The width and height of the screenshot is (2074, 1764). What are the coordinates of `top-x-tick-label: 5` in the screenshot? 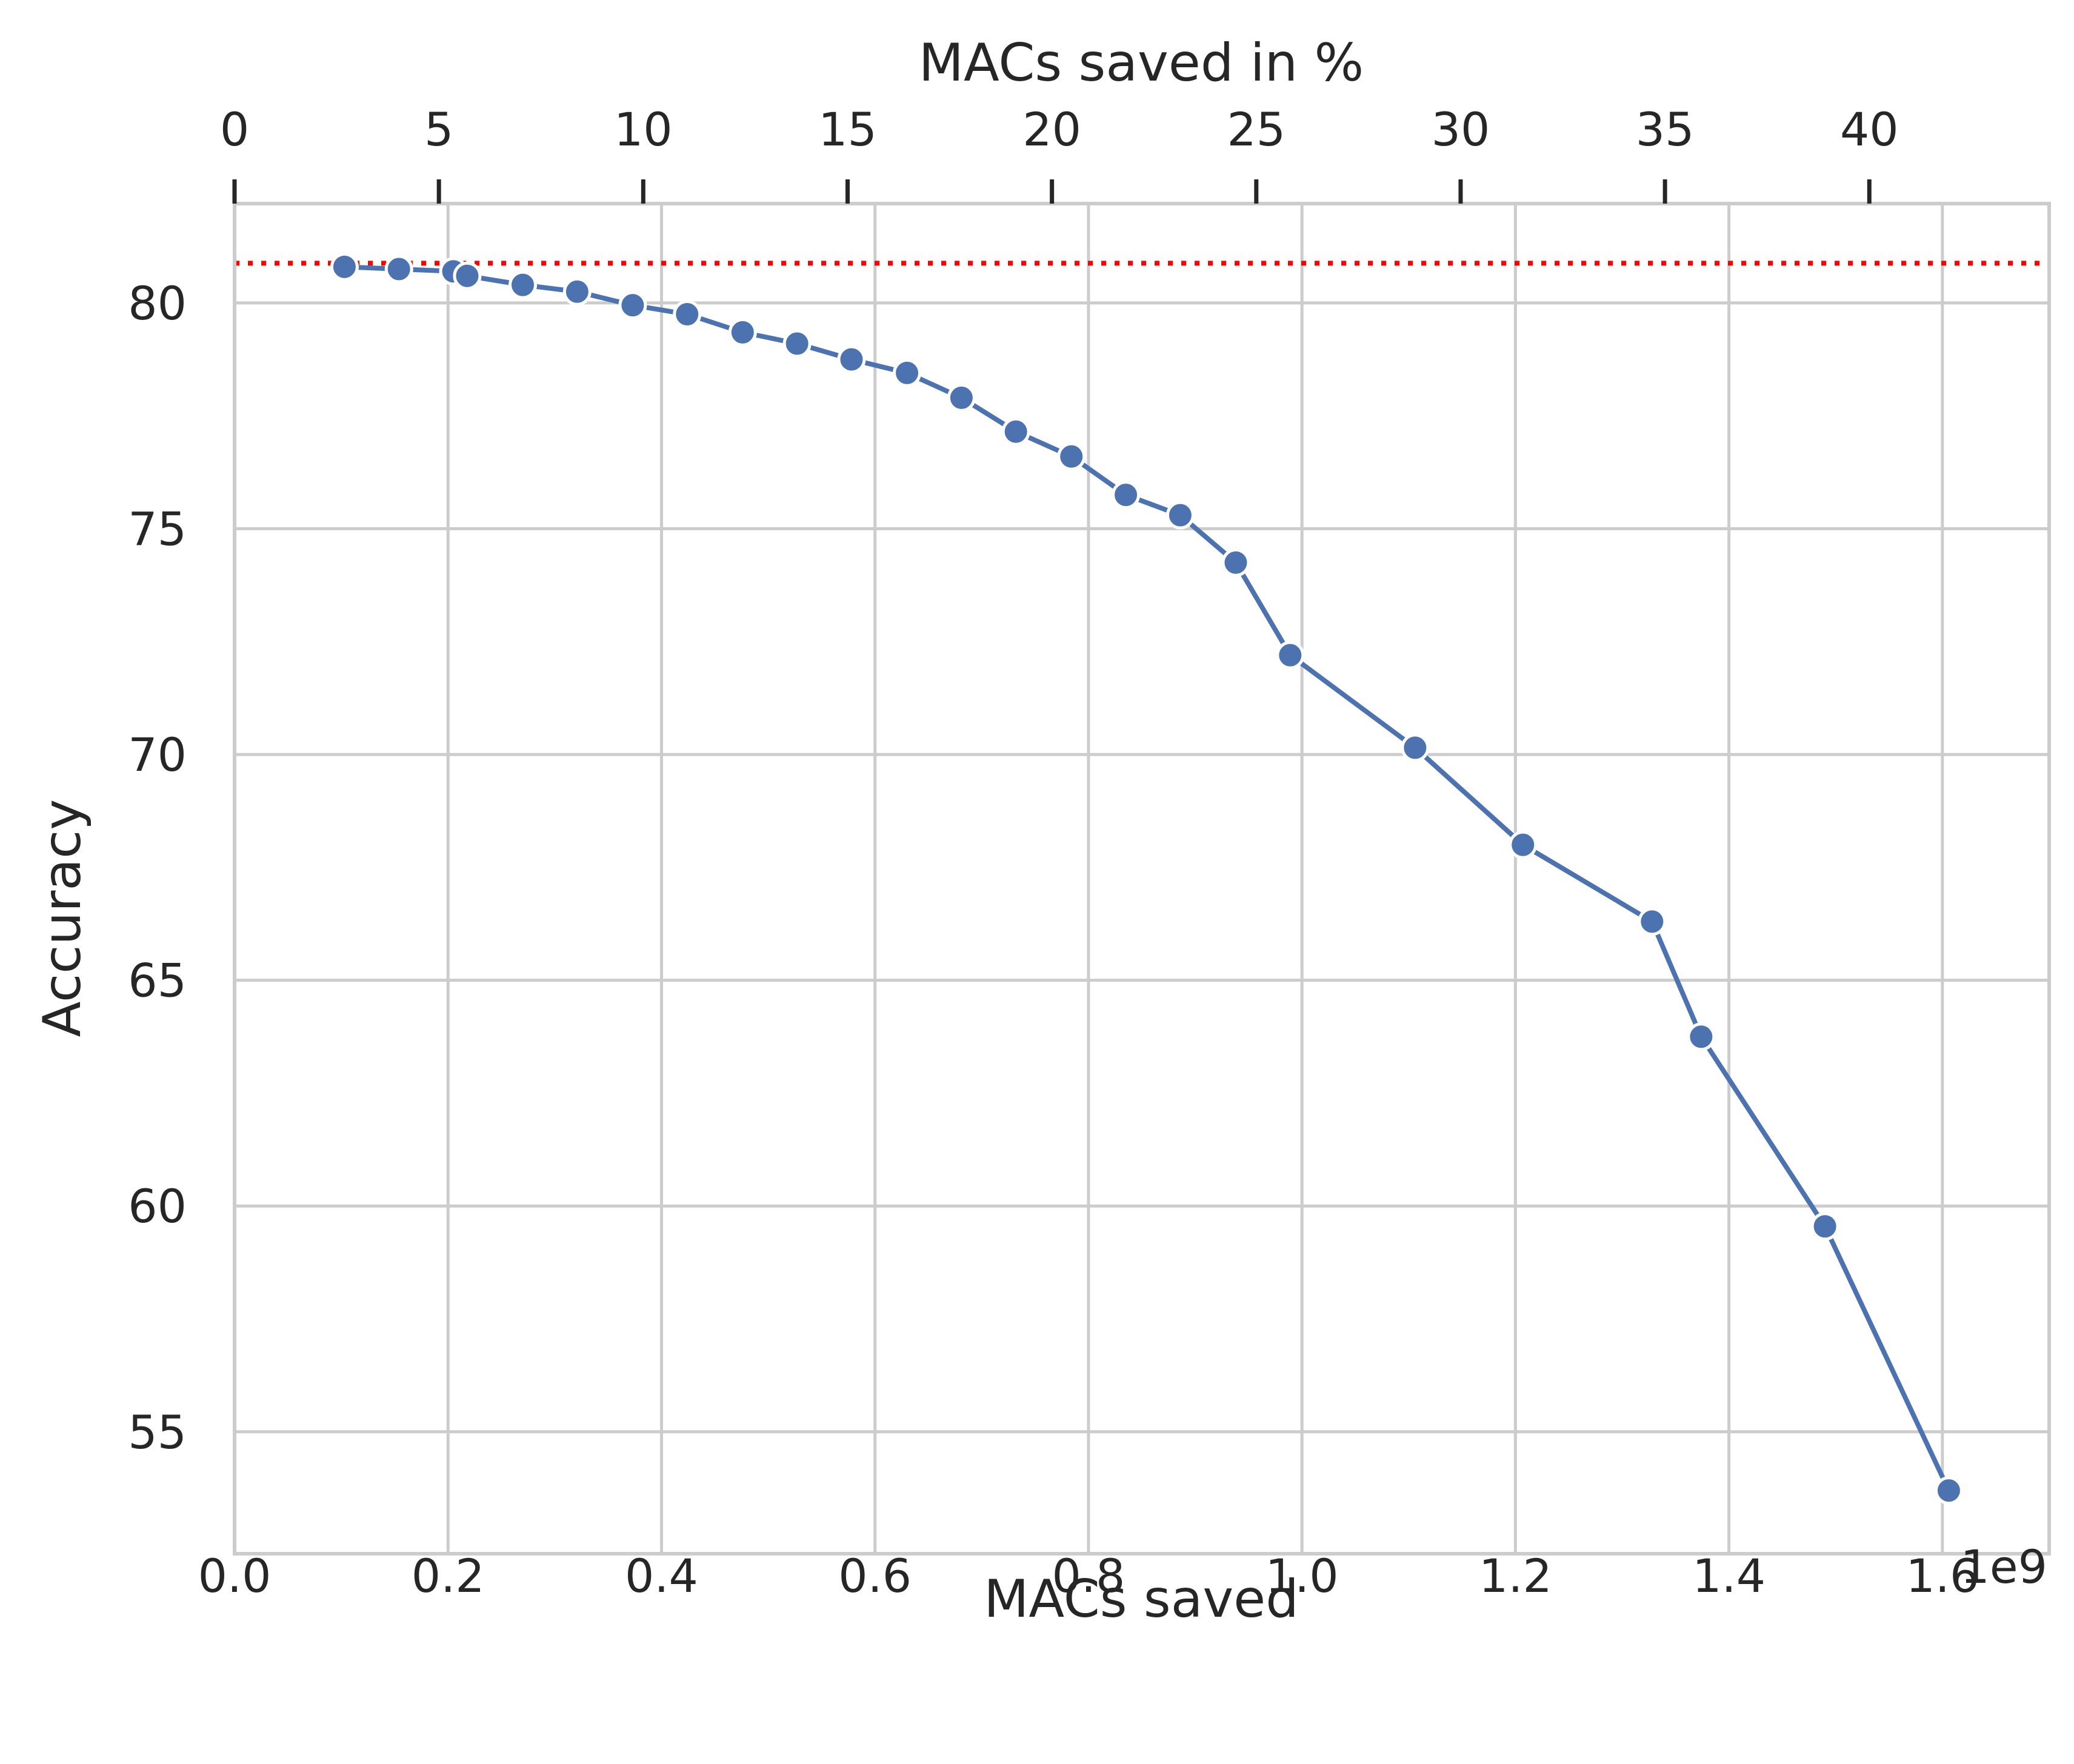 It's located at (439, 129).